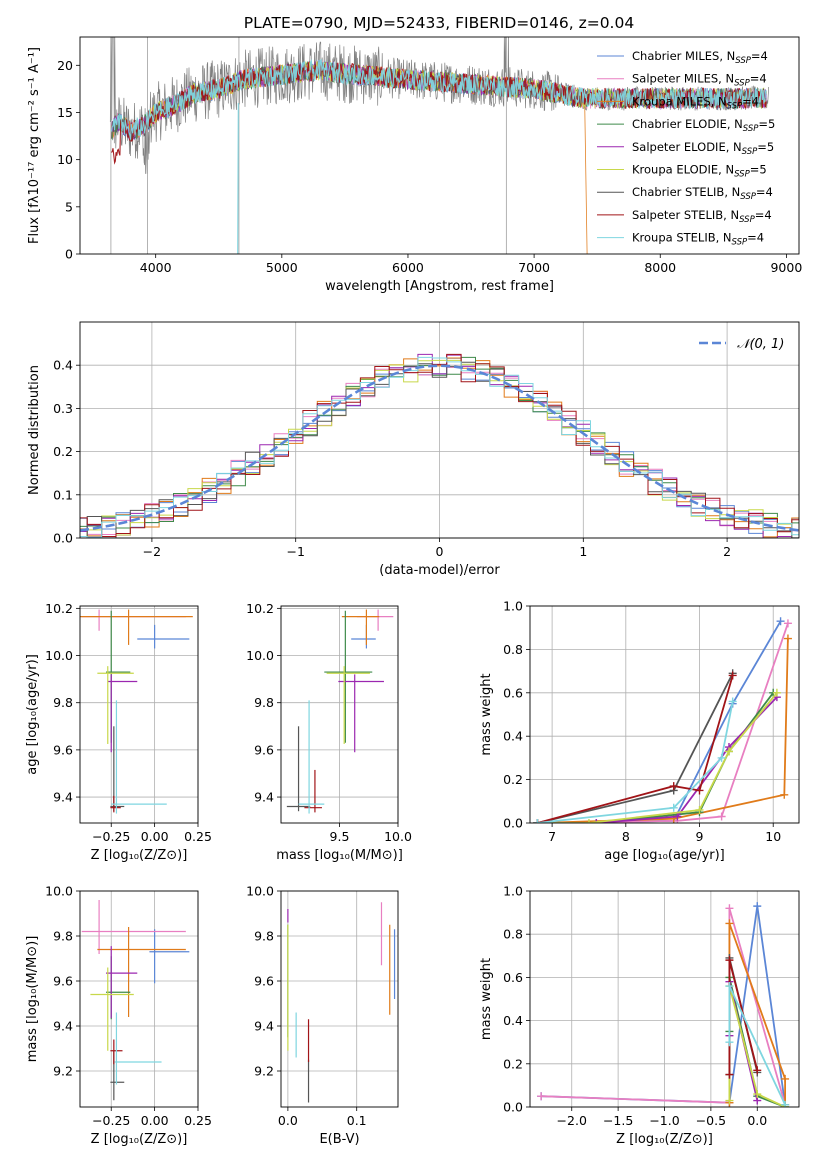  What do you see at coordinates (282, 267) in the screenshot?
I see `x-tick-label: 5000` at bounding box center [282, 267].